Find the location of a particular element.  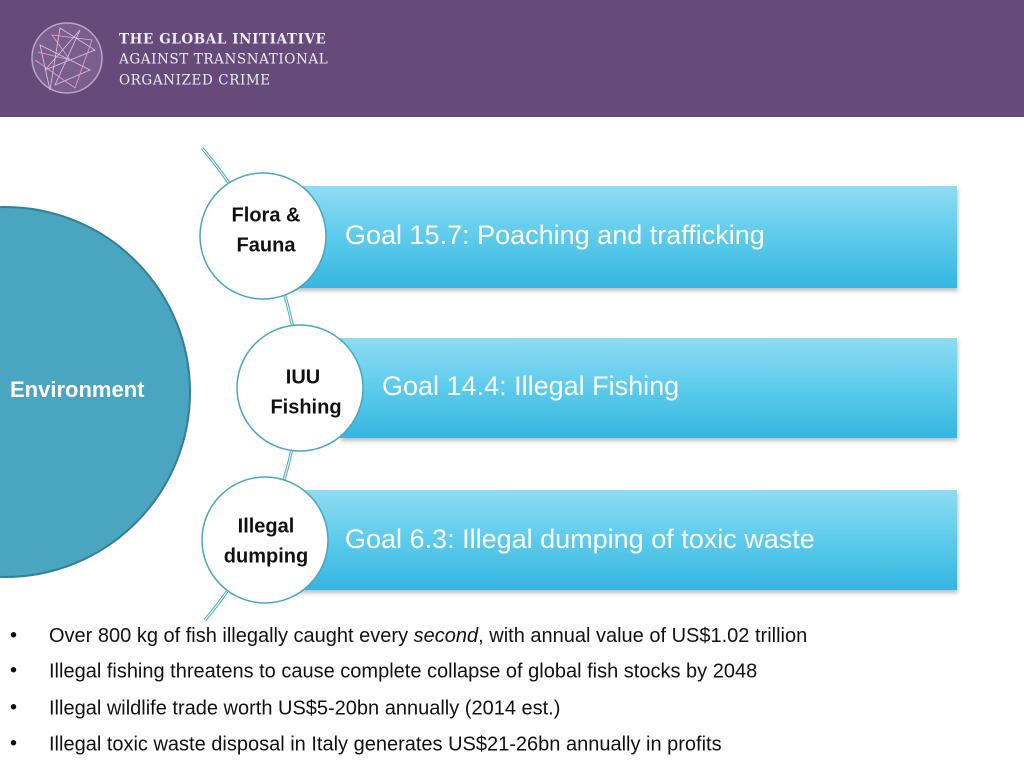

topic-label: IUU is located at coordinates (303, 377).